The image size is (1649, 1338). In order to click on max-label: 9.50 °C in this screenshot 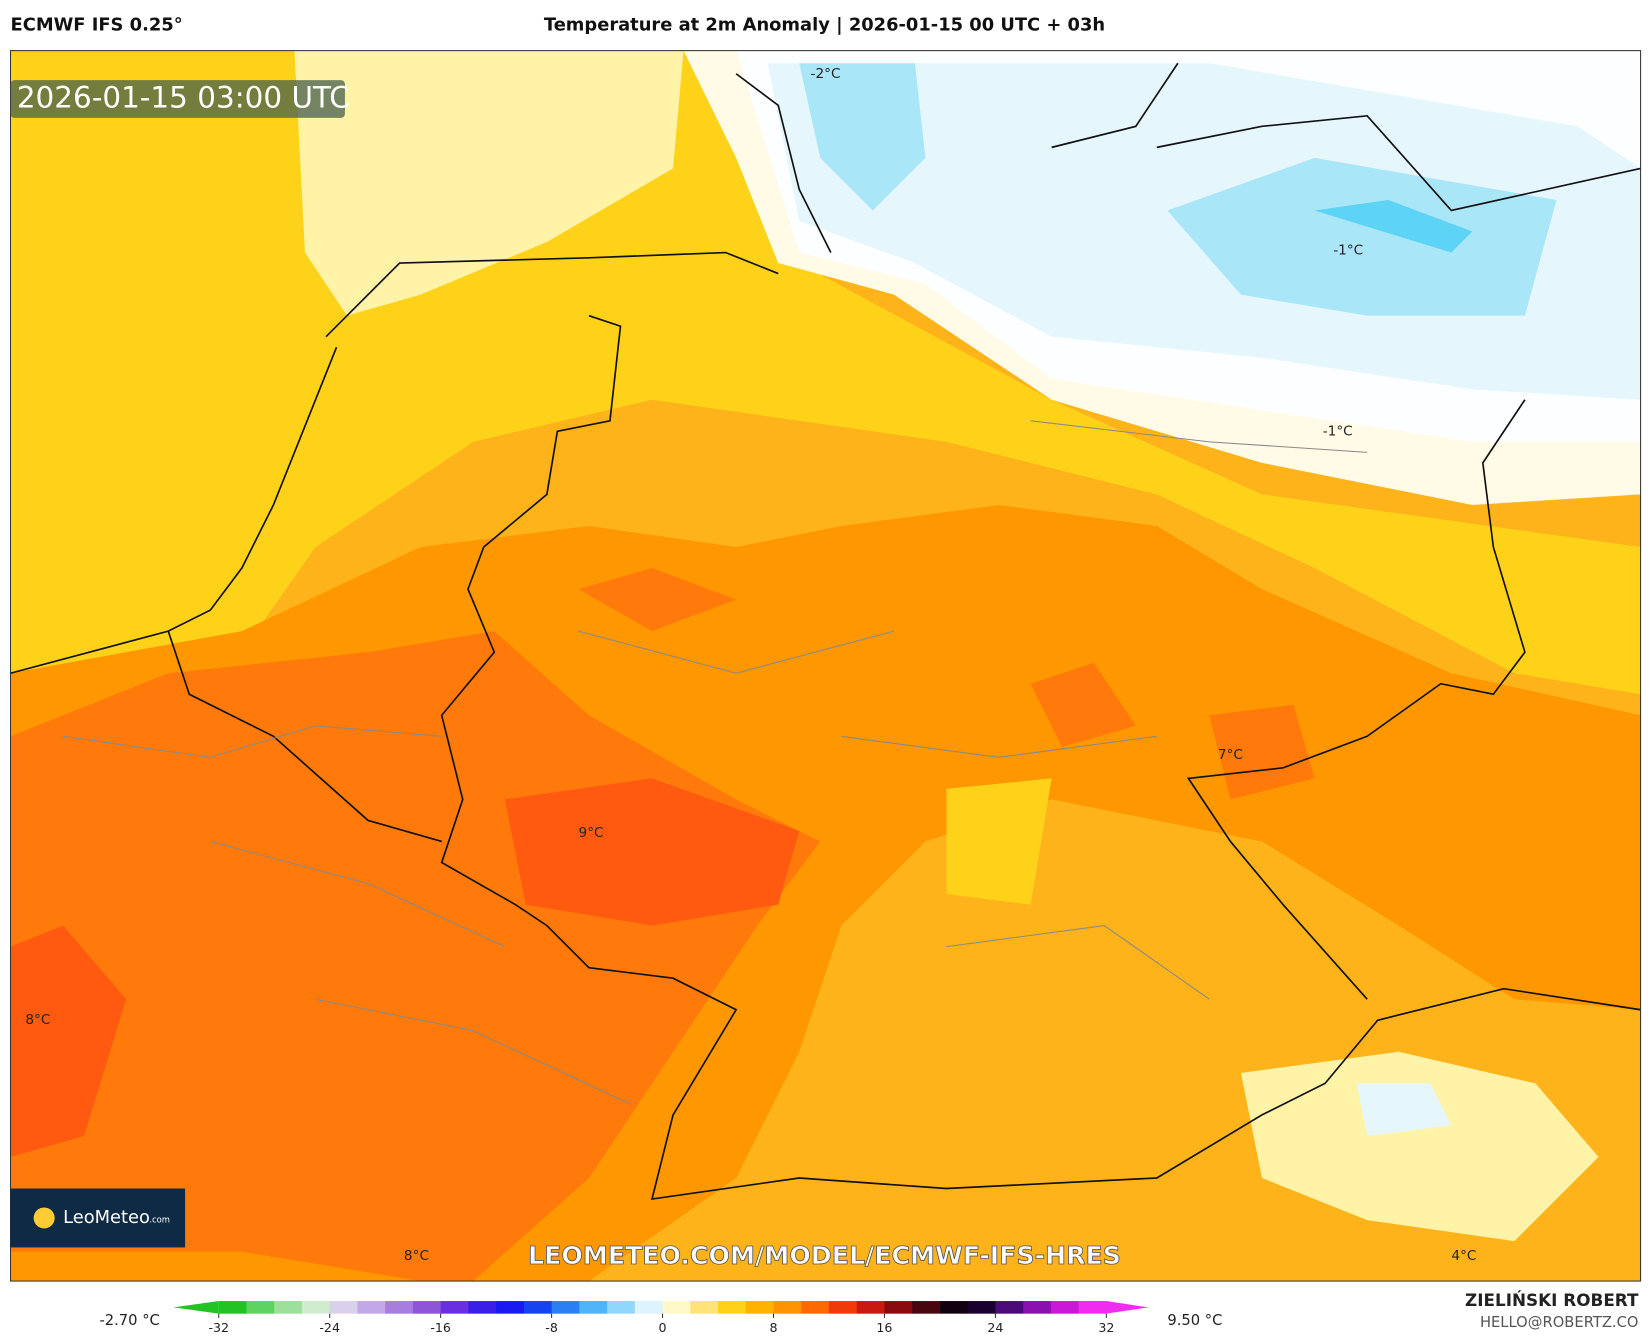, I will do `click(1194, 1320)`.